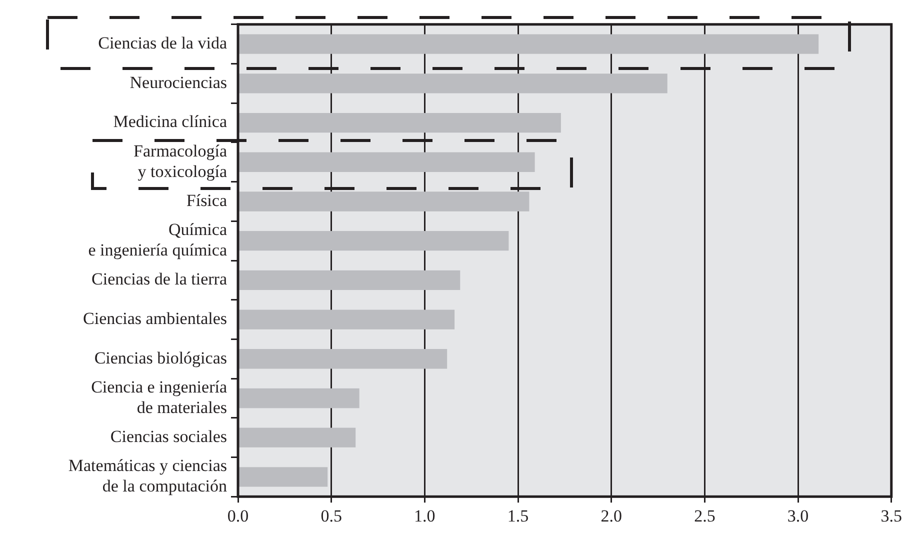 This screenshot has width=906, height=535. What do you see at coordinates (159, 397) in the screenshot?
I see `y-tick-label: Ciencia e ingeniería de materiales` at bounding box center [159, 397].